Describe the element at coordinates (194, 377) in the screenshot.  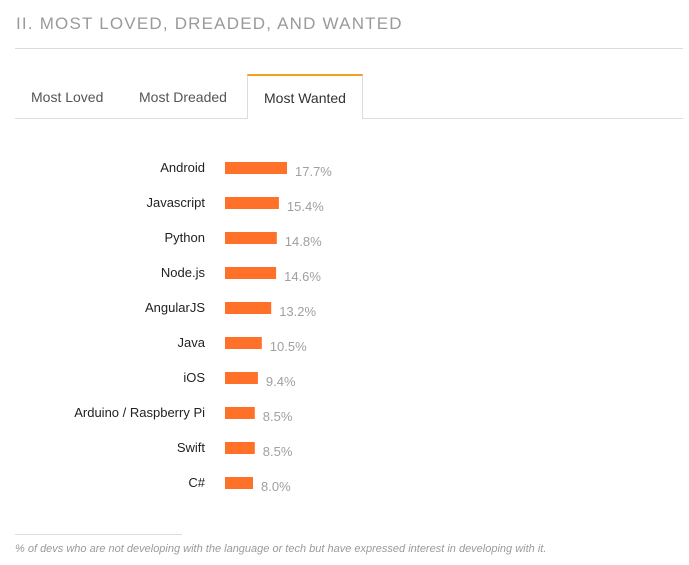
I see `category-label: iOS` at that location.